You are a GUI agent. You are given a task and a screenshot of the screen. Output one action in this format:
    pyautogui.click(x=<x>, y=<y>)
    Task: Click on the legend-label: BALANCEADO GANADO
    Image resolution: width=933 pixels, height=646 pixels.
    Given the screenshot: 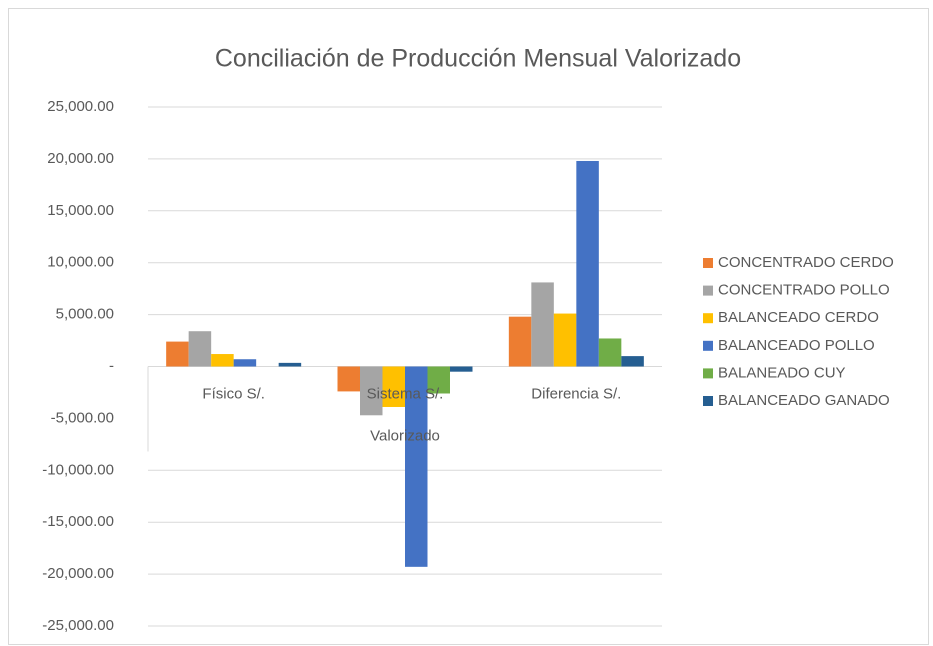 What is the action you would take?
    pyautogui.click(x=804, y=400)
    